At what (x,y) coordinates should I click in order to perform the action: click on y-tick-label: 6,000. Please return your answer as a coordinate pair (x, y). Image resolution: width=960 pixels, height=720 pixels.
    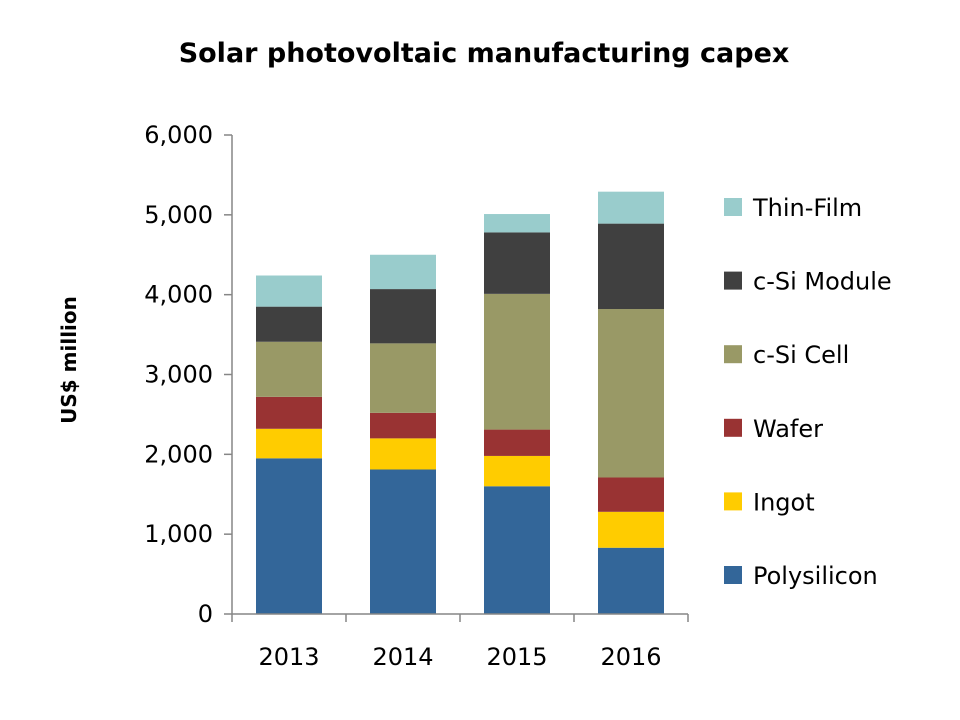
    Looking at the image, I should click on (178, 135).